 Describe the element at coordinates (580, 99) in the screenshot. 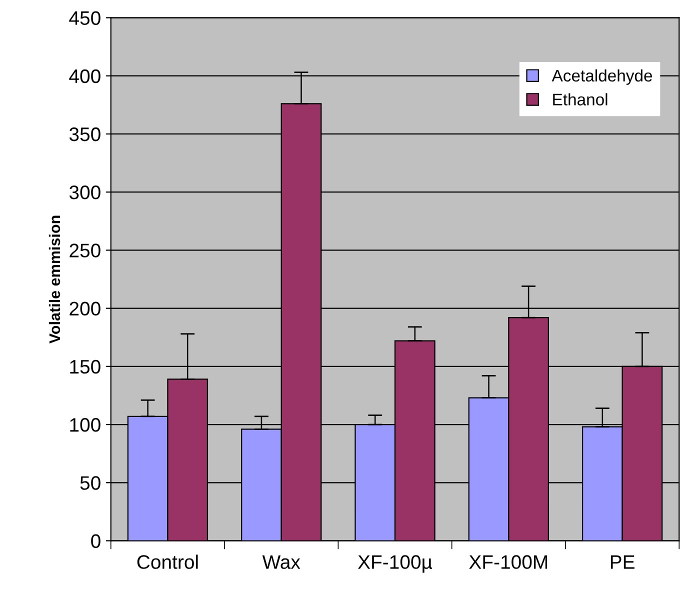

I see `legend-label: Ethanol` at that location.